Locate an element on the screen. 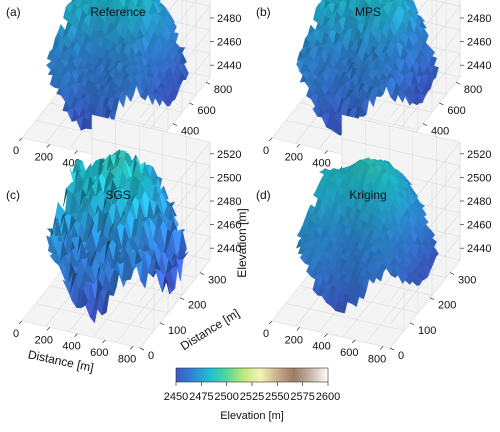 Image resolution: width=500 pixels, height=432 pixels. y-axis-label: Distance [m] is located at coordinates (210, 329).